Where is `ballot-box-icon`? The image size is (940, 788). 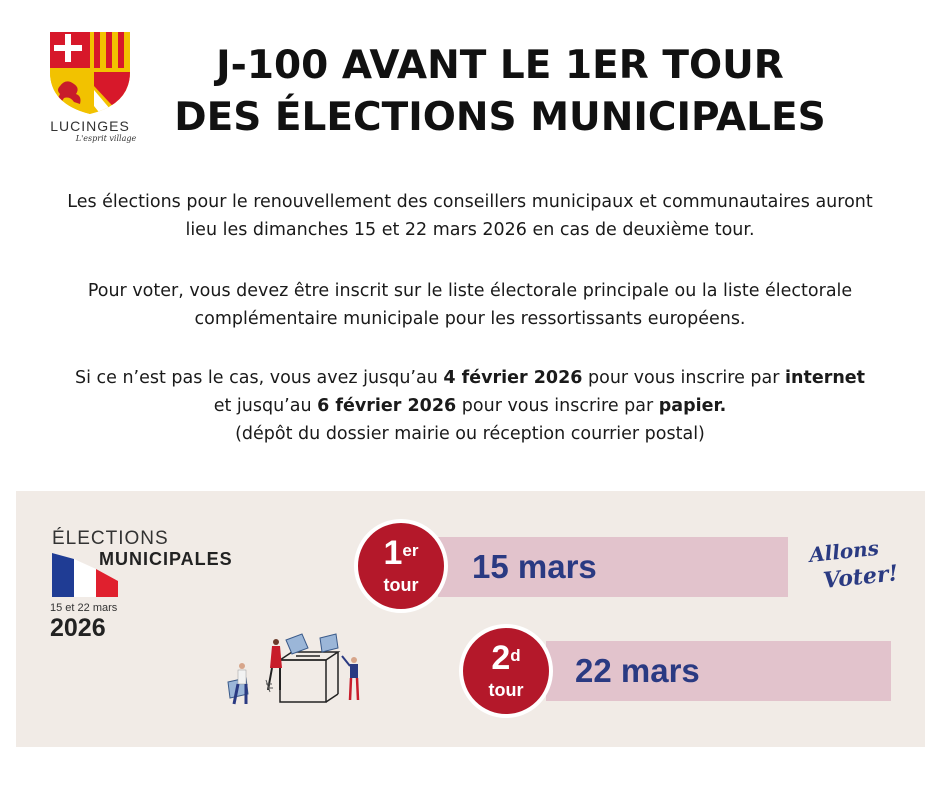
ballot-box-icon is located at coordinates (309, 677).